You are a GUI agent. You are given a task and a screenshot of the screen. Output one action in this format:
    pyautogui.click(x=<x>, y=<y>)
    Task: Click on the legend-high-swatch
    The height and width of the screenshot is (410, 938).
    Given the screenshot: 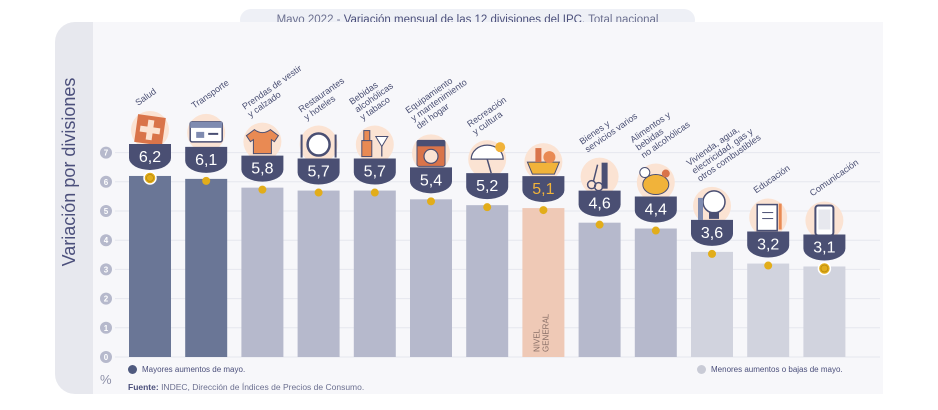 What is the action you would take?
    pyautogui.click(x=132, y=369)
    